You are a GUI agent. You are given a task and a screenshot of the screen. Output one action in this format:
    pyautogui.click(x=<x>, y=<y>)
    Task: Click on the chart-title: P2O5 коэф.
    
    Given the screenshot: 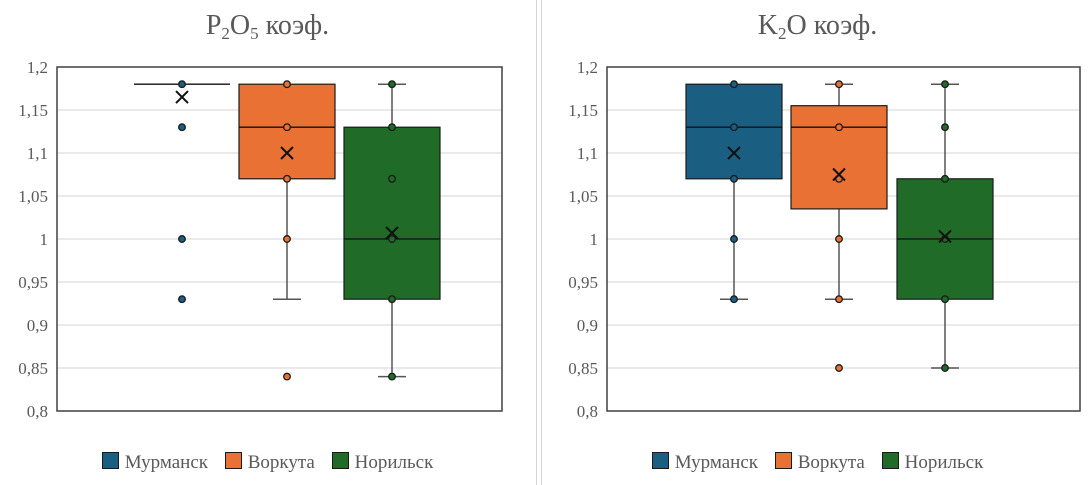 What is the action you would take?
    pyautogui.click(x=267, y=26)
    